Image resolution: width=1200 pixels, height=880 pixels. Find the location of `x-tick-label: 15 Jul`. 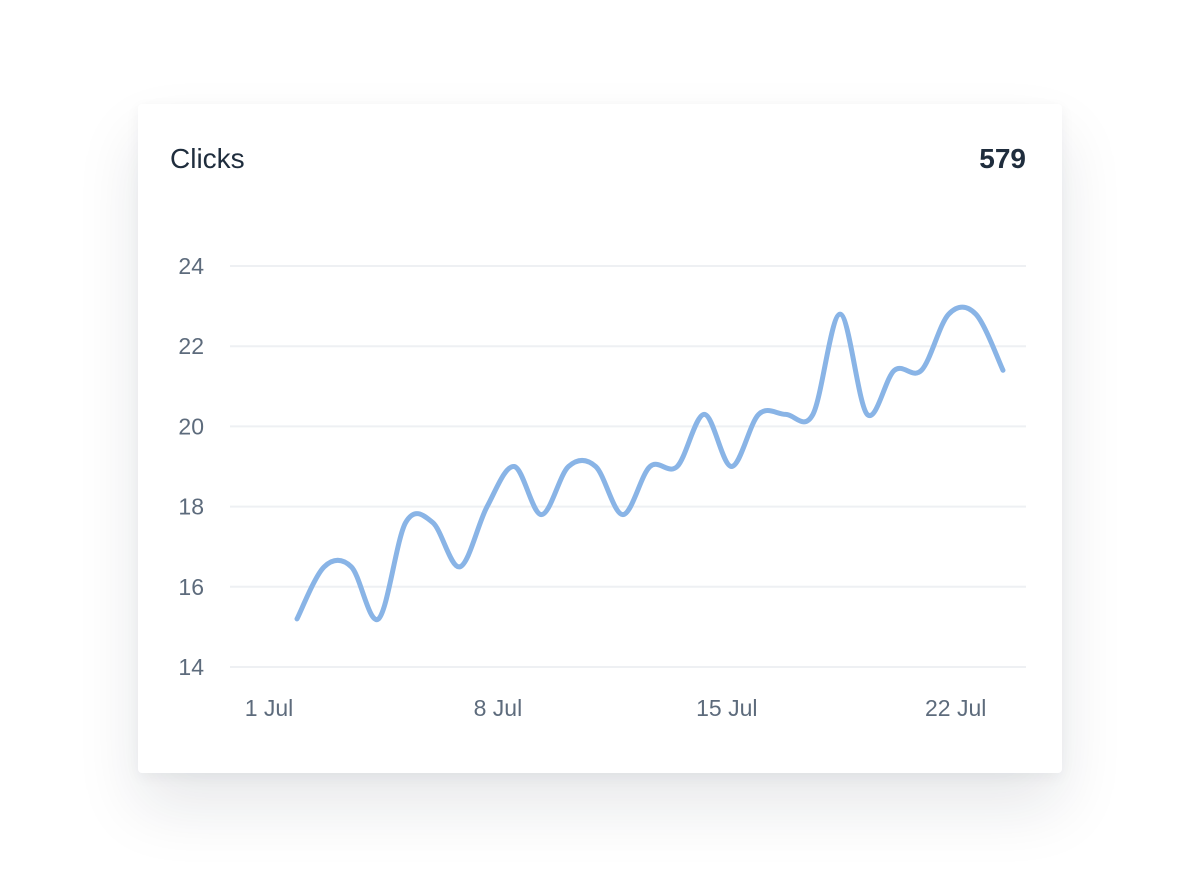

x-tick-label: 15 Jul is located at coordinates (726, 708).